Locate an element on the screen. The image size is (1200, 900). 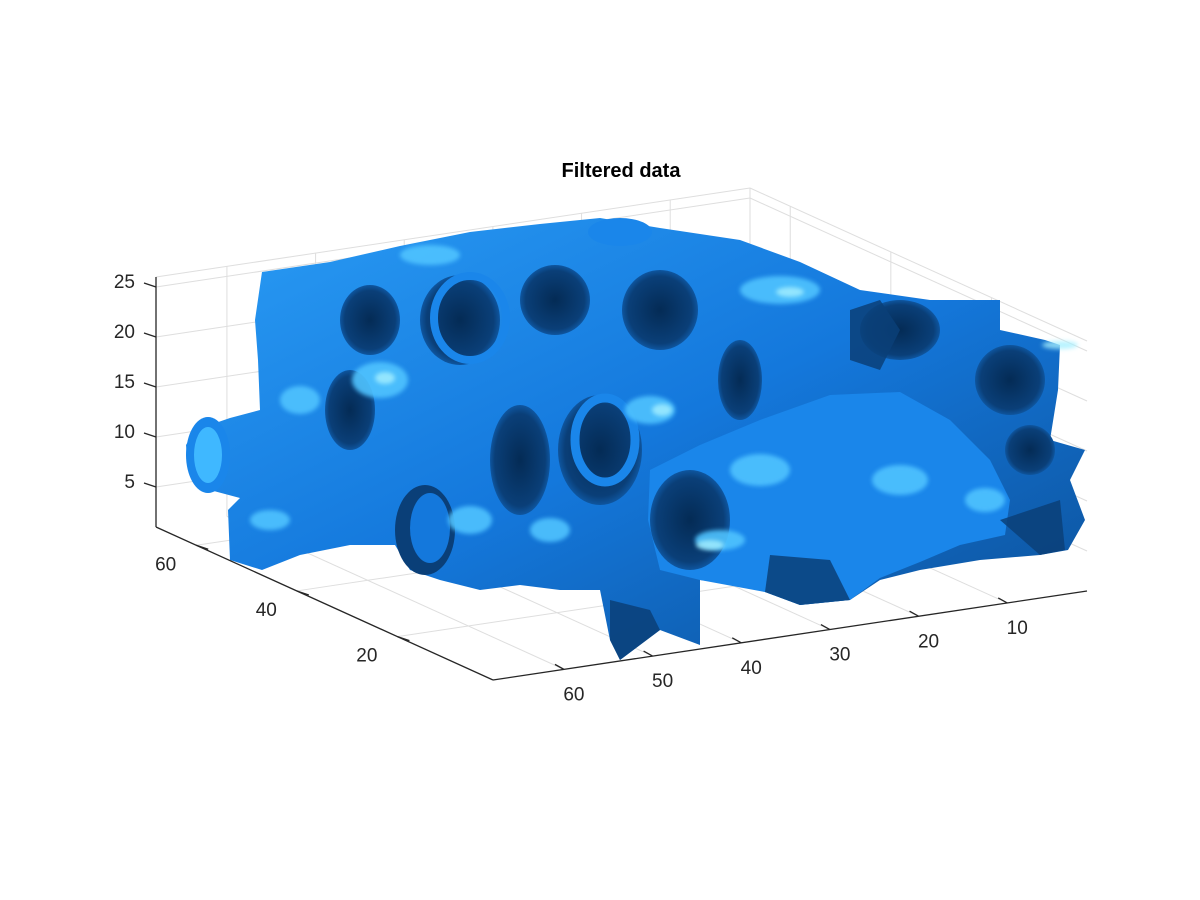
y-tick-label: 20 is located at coordinates (366, 656).